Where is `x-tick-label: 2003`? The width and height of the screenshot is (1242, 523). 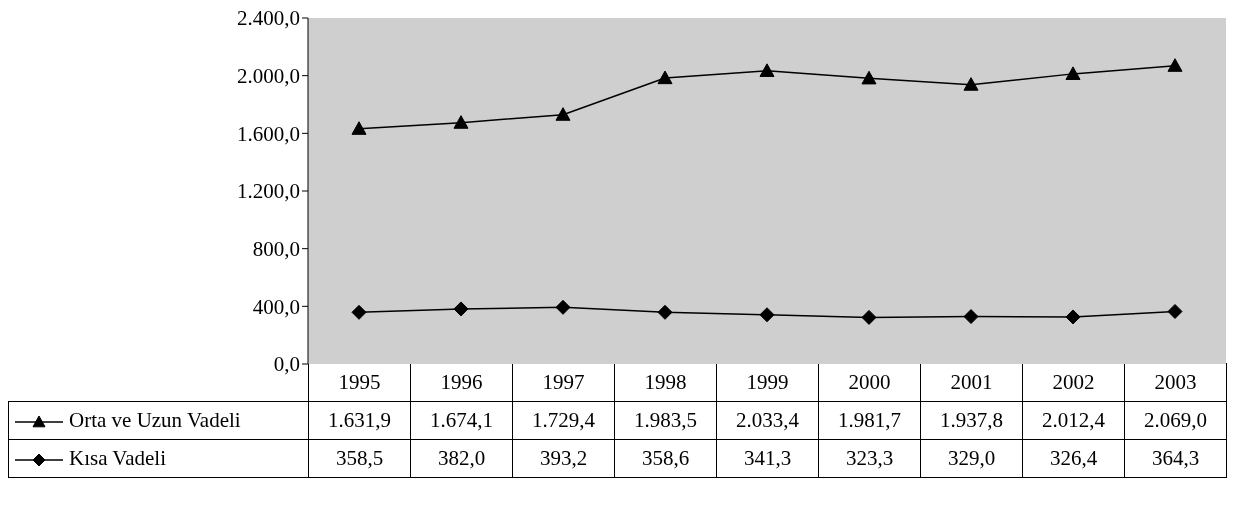
x-tick-label: 2003 is located at coordinates (1175, 382).